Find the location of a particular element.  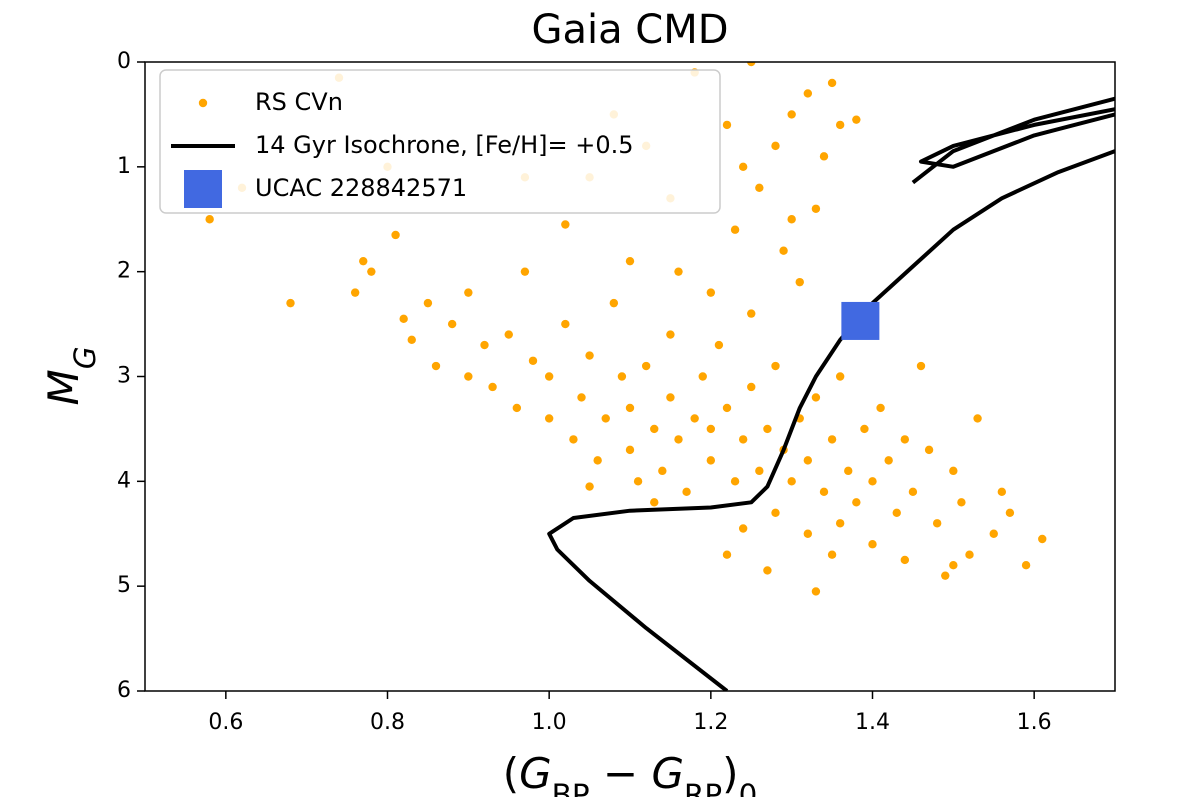

legend-box is located at coordinates (440, 141).